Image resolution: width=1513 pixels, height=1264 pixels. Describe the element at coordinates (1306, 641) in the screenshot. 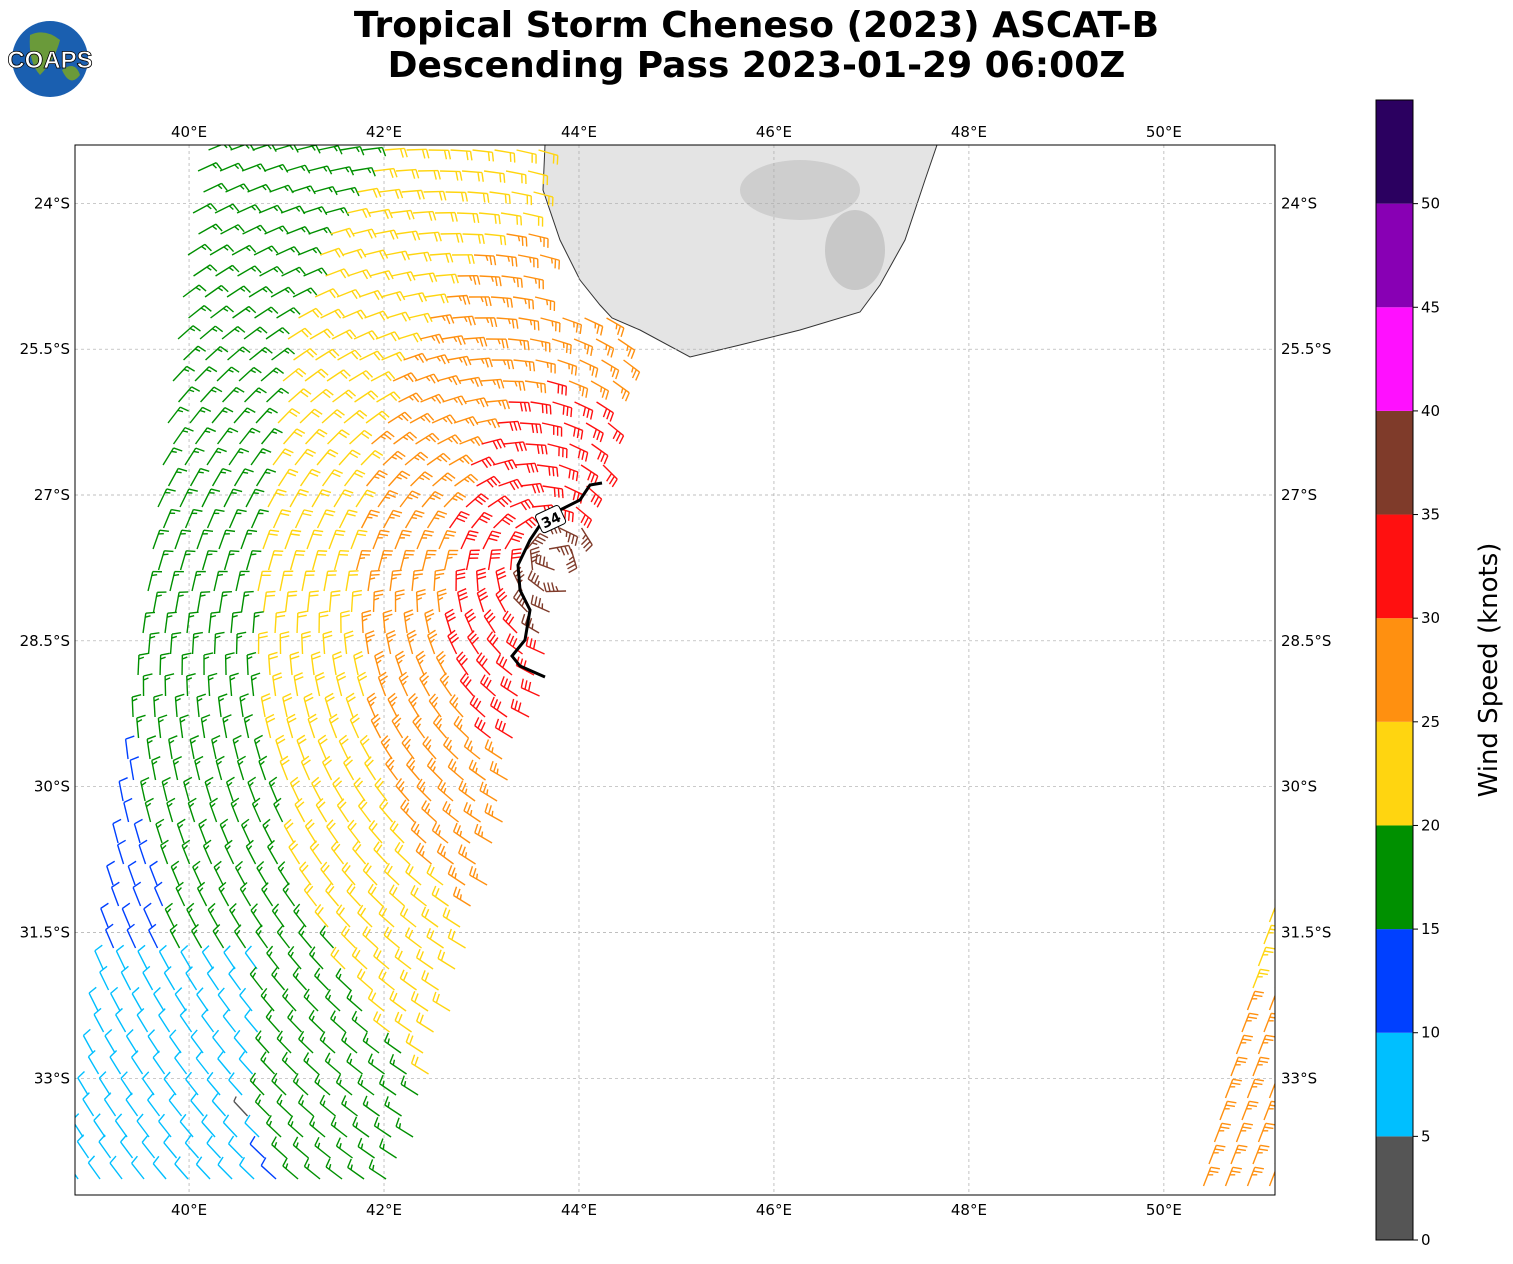

I see `lat-tick-right: 28.5°S` at that location.